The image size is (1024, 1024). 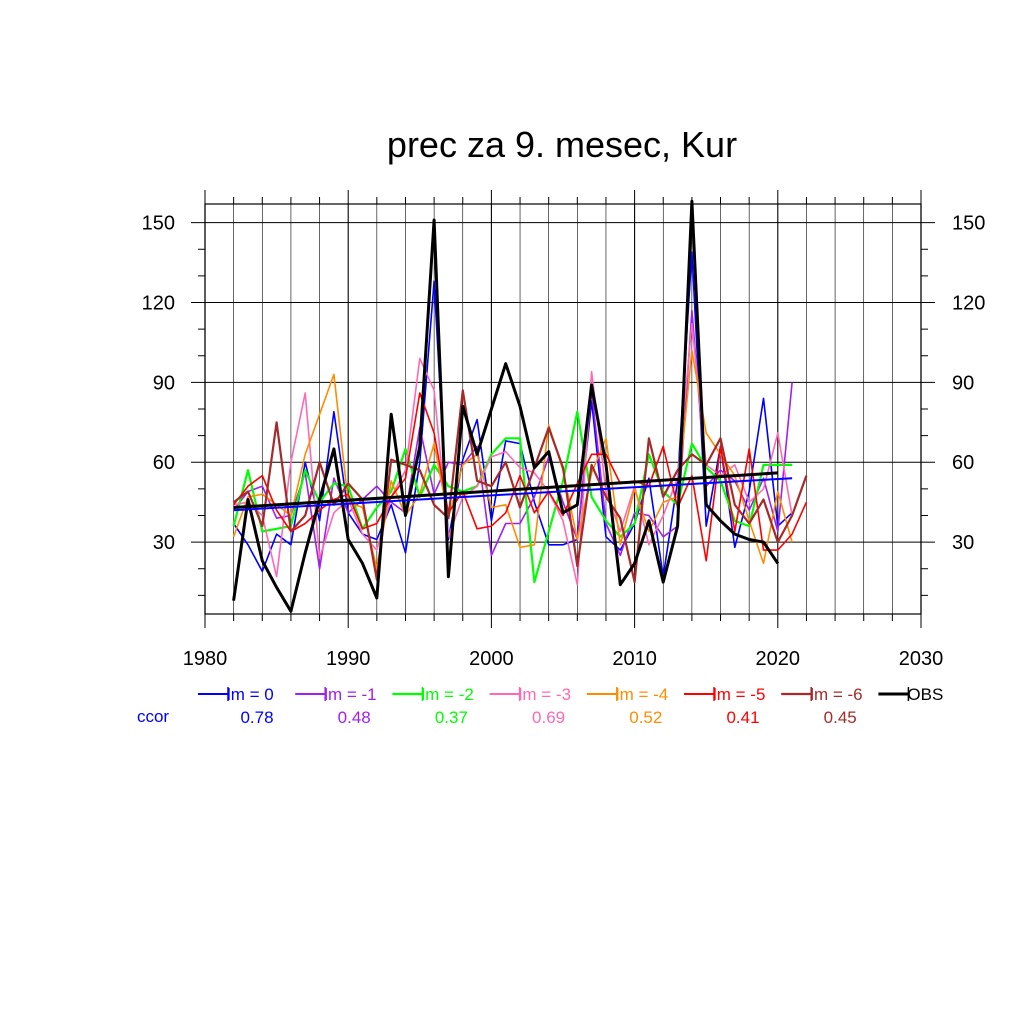 What do you see at coordinates (491, 659) in the screenshot?
I see `x-tick-label: 2000` at bounding box center [491, 659].